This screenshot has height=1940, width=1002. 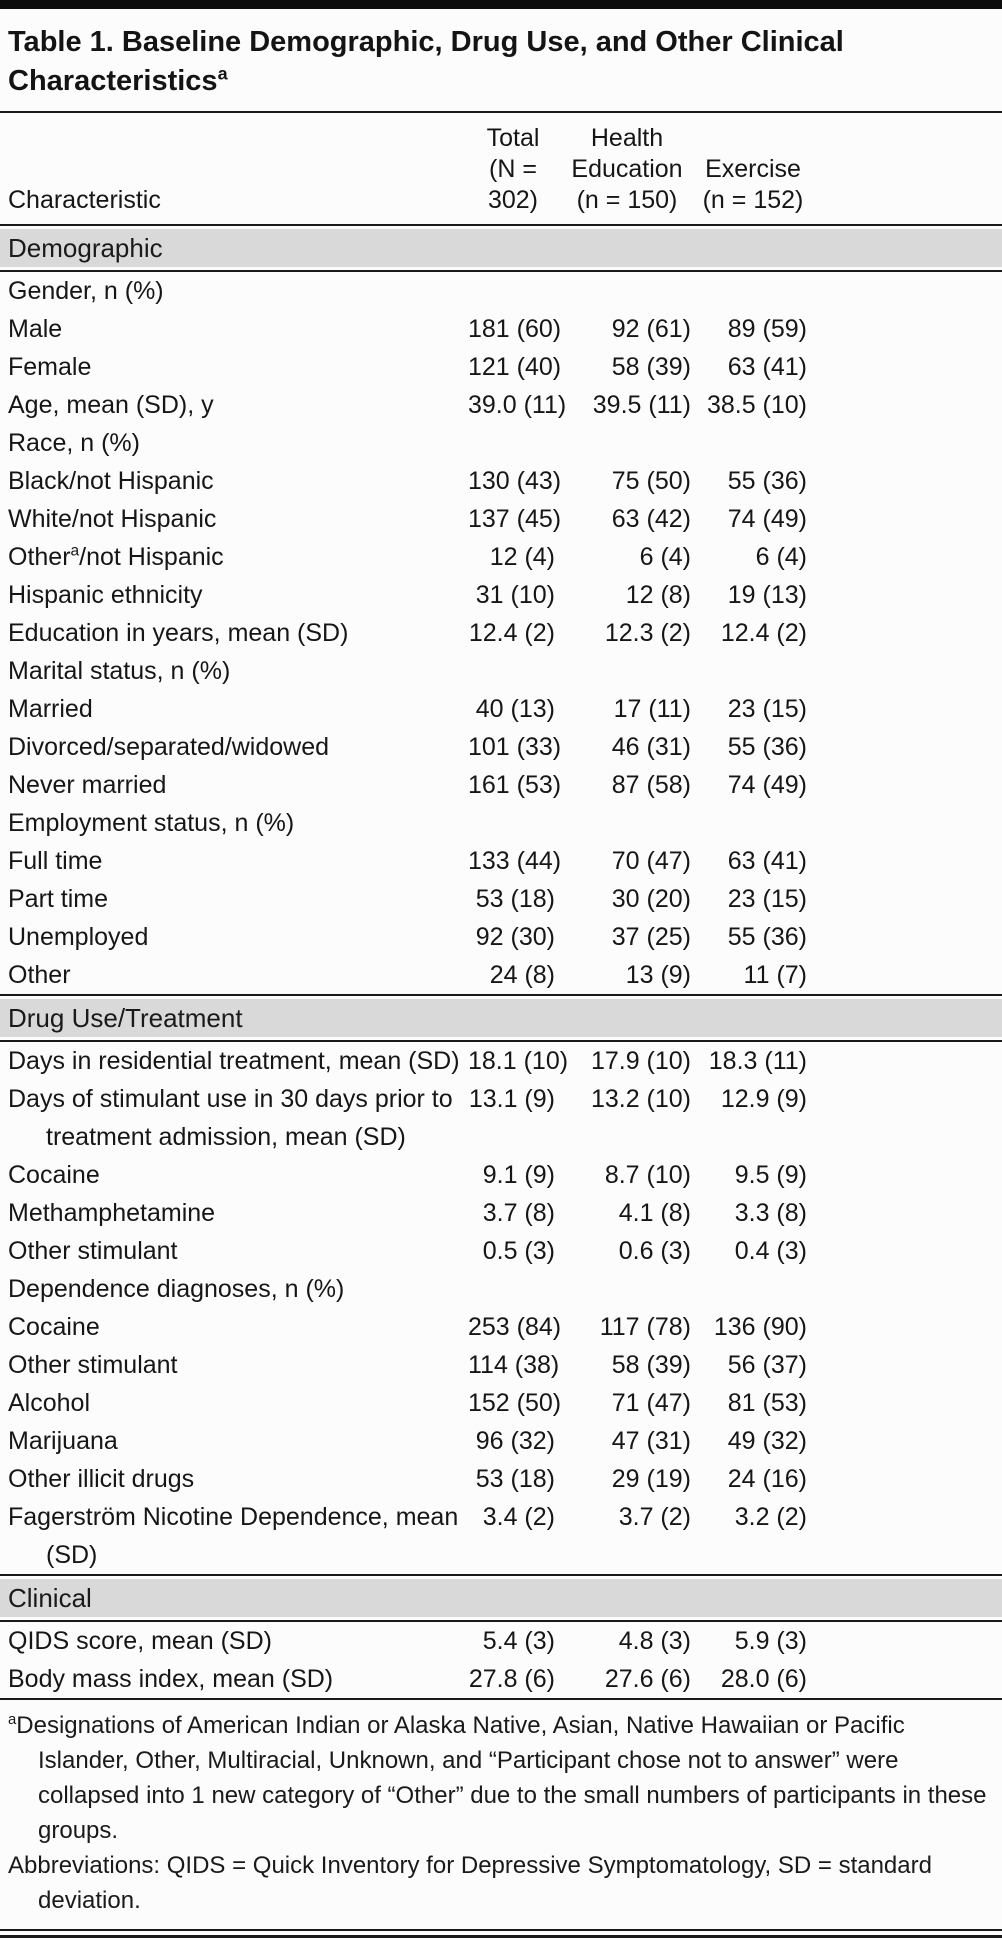 I want to click on table-row: Unemployed 92 (30) 37 (25) 55 (36), so click(x=501, y=937).